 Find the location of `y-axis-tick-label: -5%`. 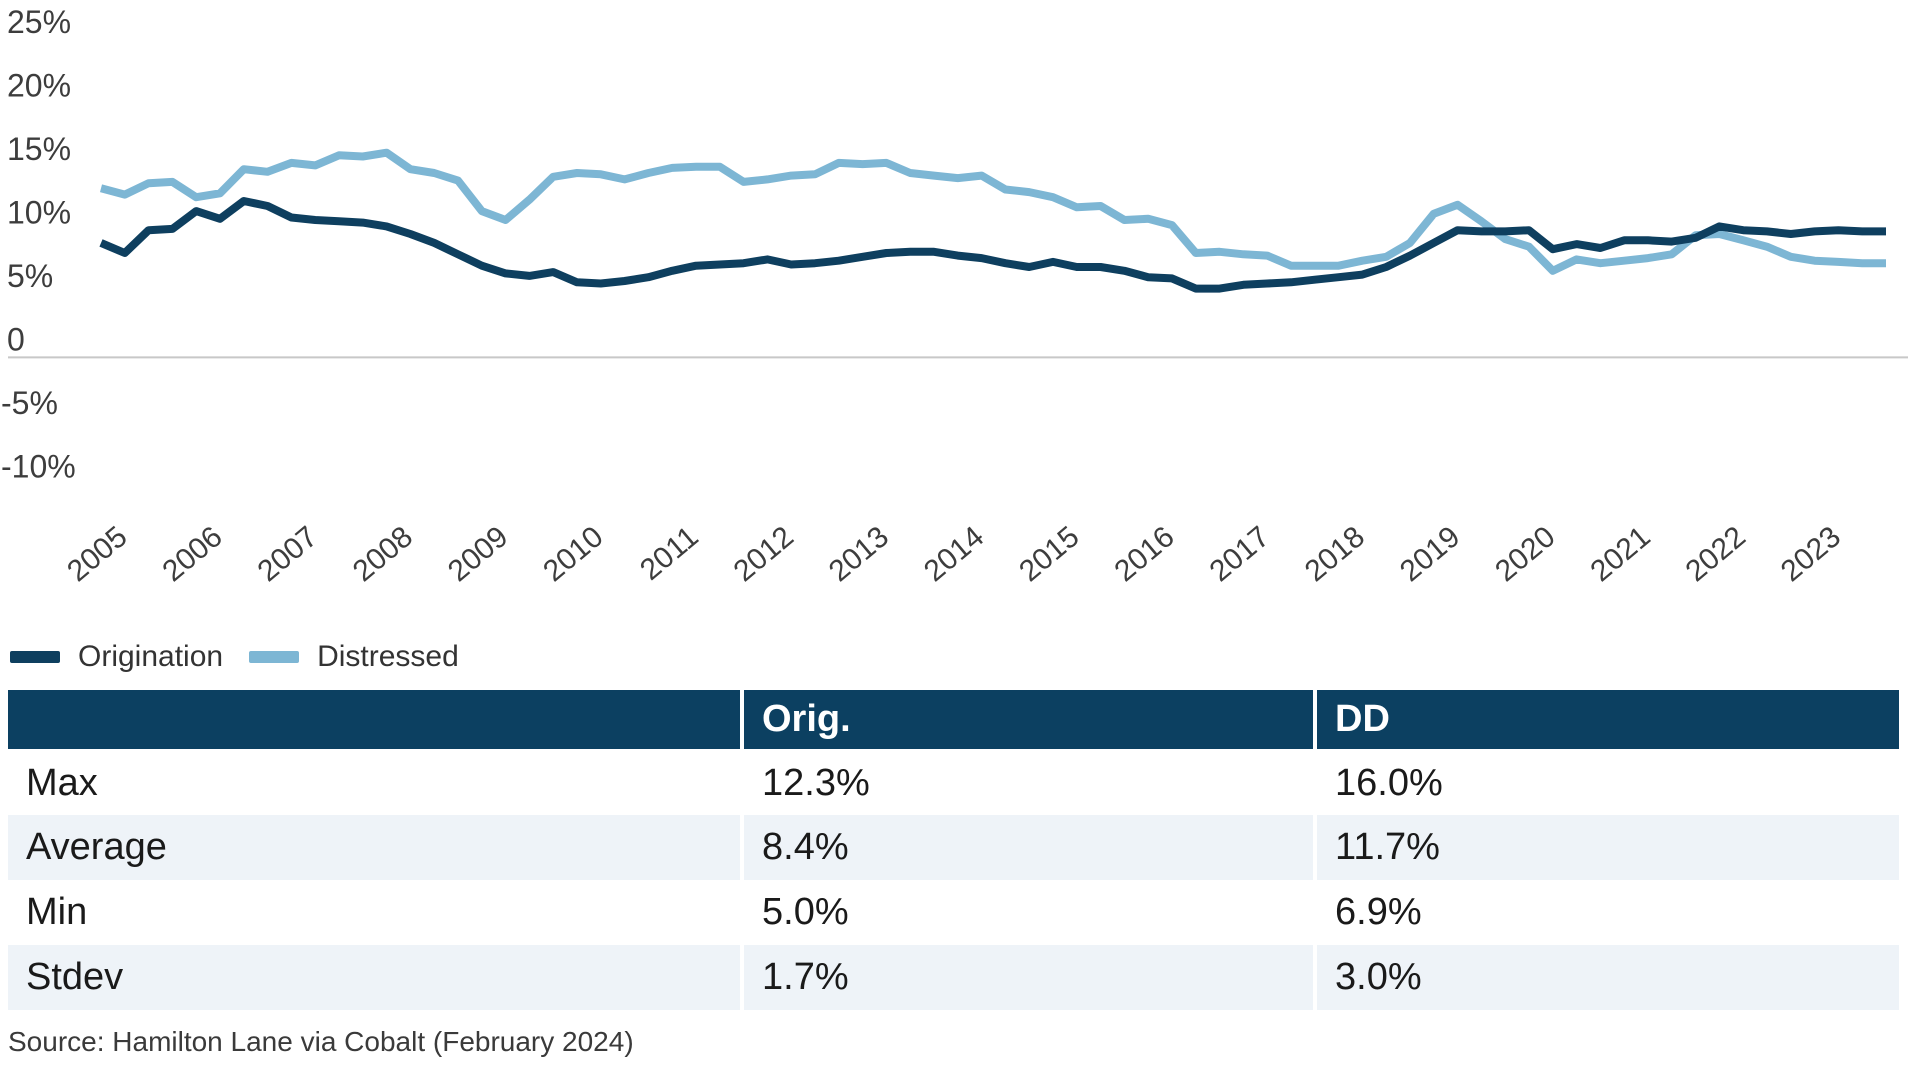

y-axis-tick-label: -5% is located at coordinates (29, 403).